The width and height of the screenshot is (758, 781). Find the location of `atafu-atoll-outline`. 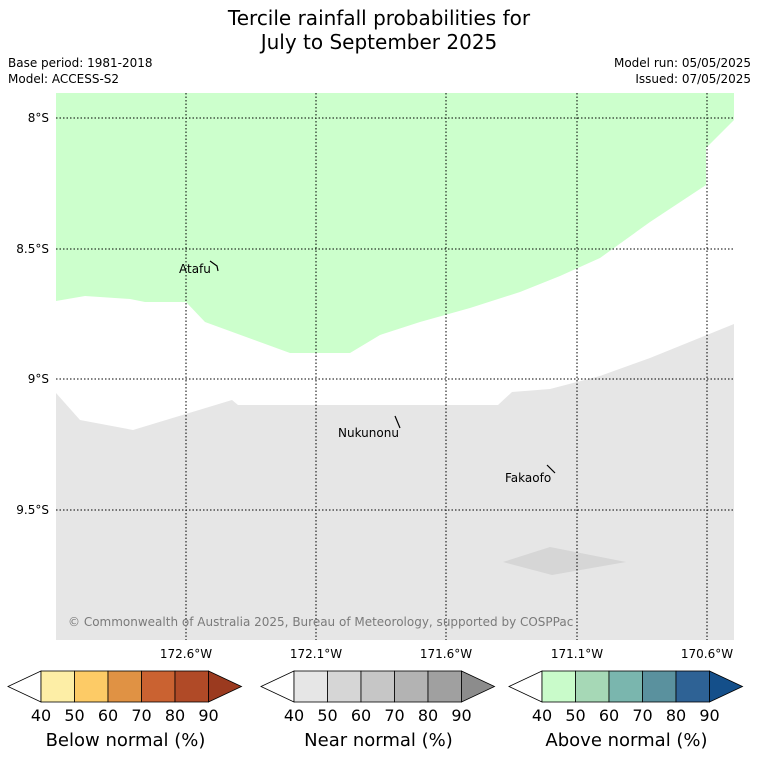

atafu-atoll-outline is located at coordinates (214, 266).